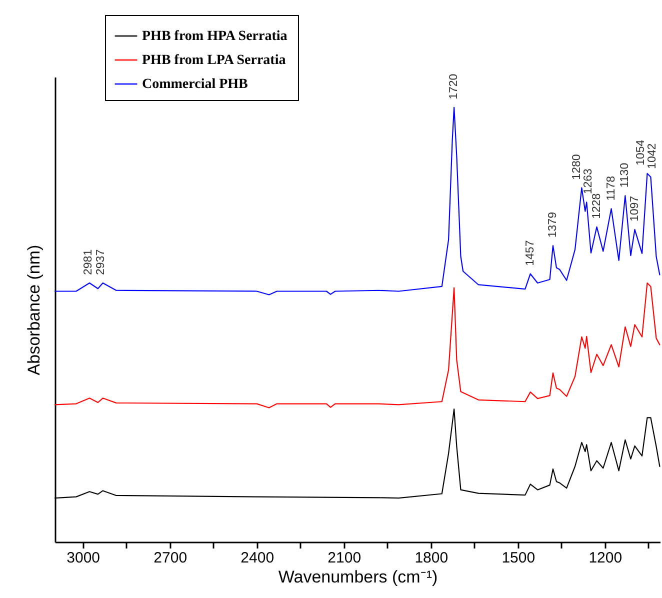  I want to click on annotation: 2981, so click(88, 262).